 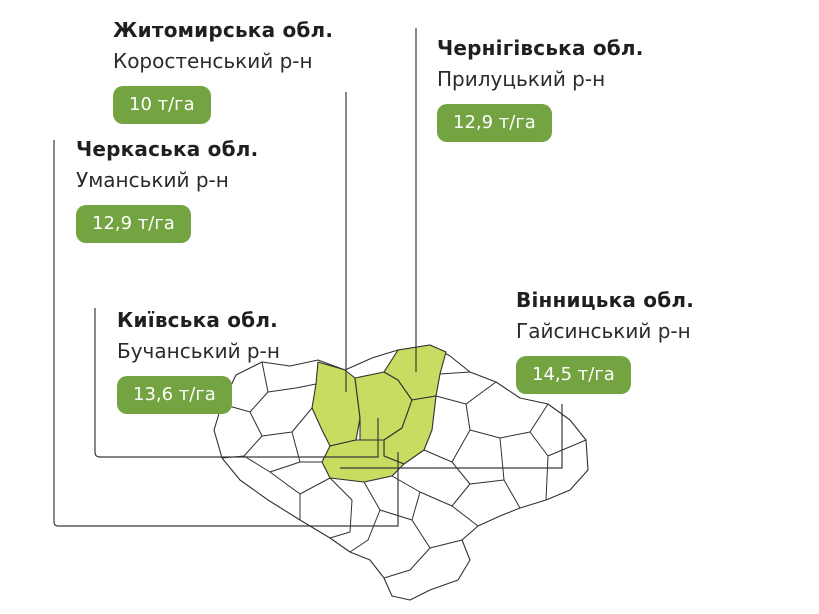 What do you see at coordinates (197, 320) in the screenshot?
I see `region-name: Київська обл.` at bounding box center [197, 320].